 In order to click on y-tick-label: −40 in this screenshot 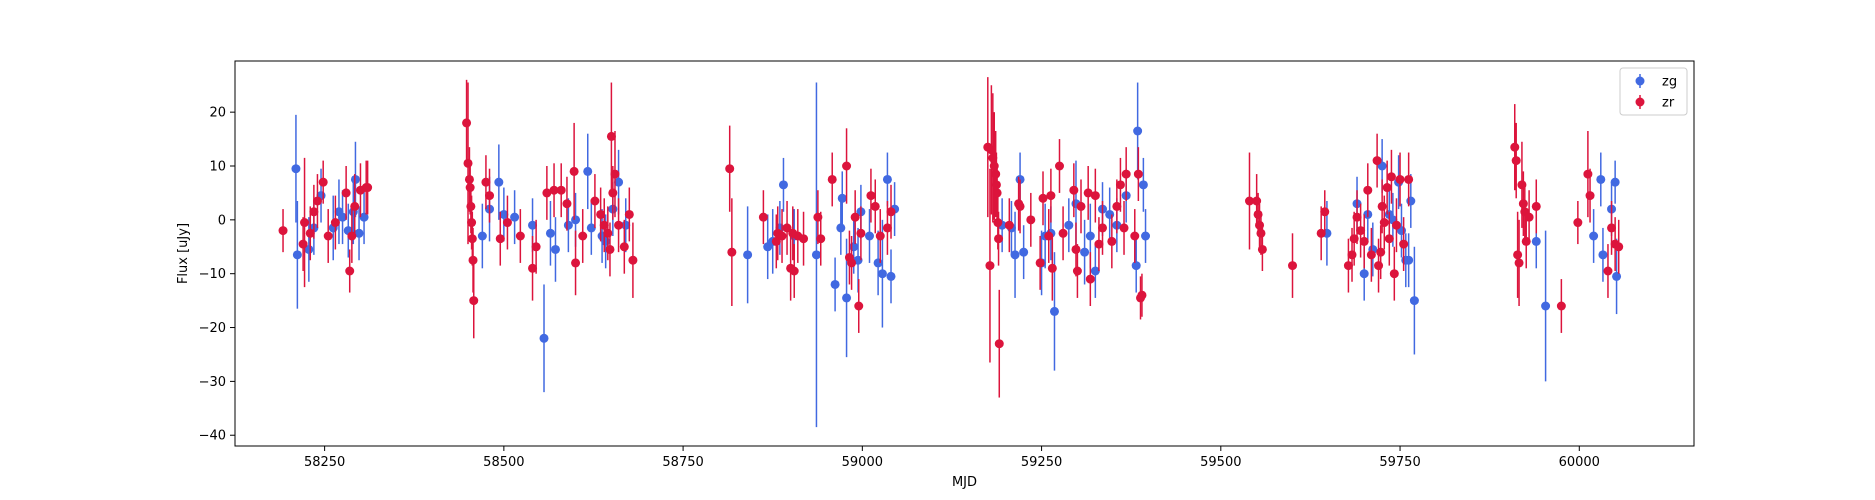, I will do `click(212, 436)`.